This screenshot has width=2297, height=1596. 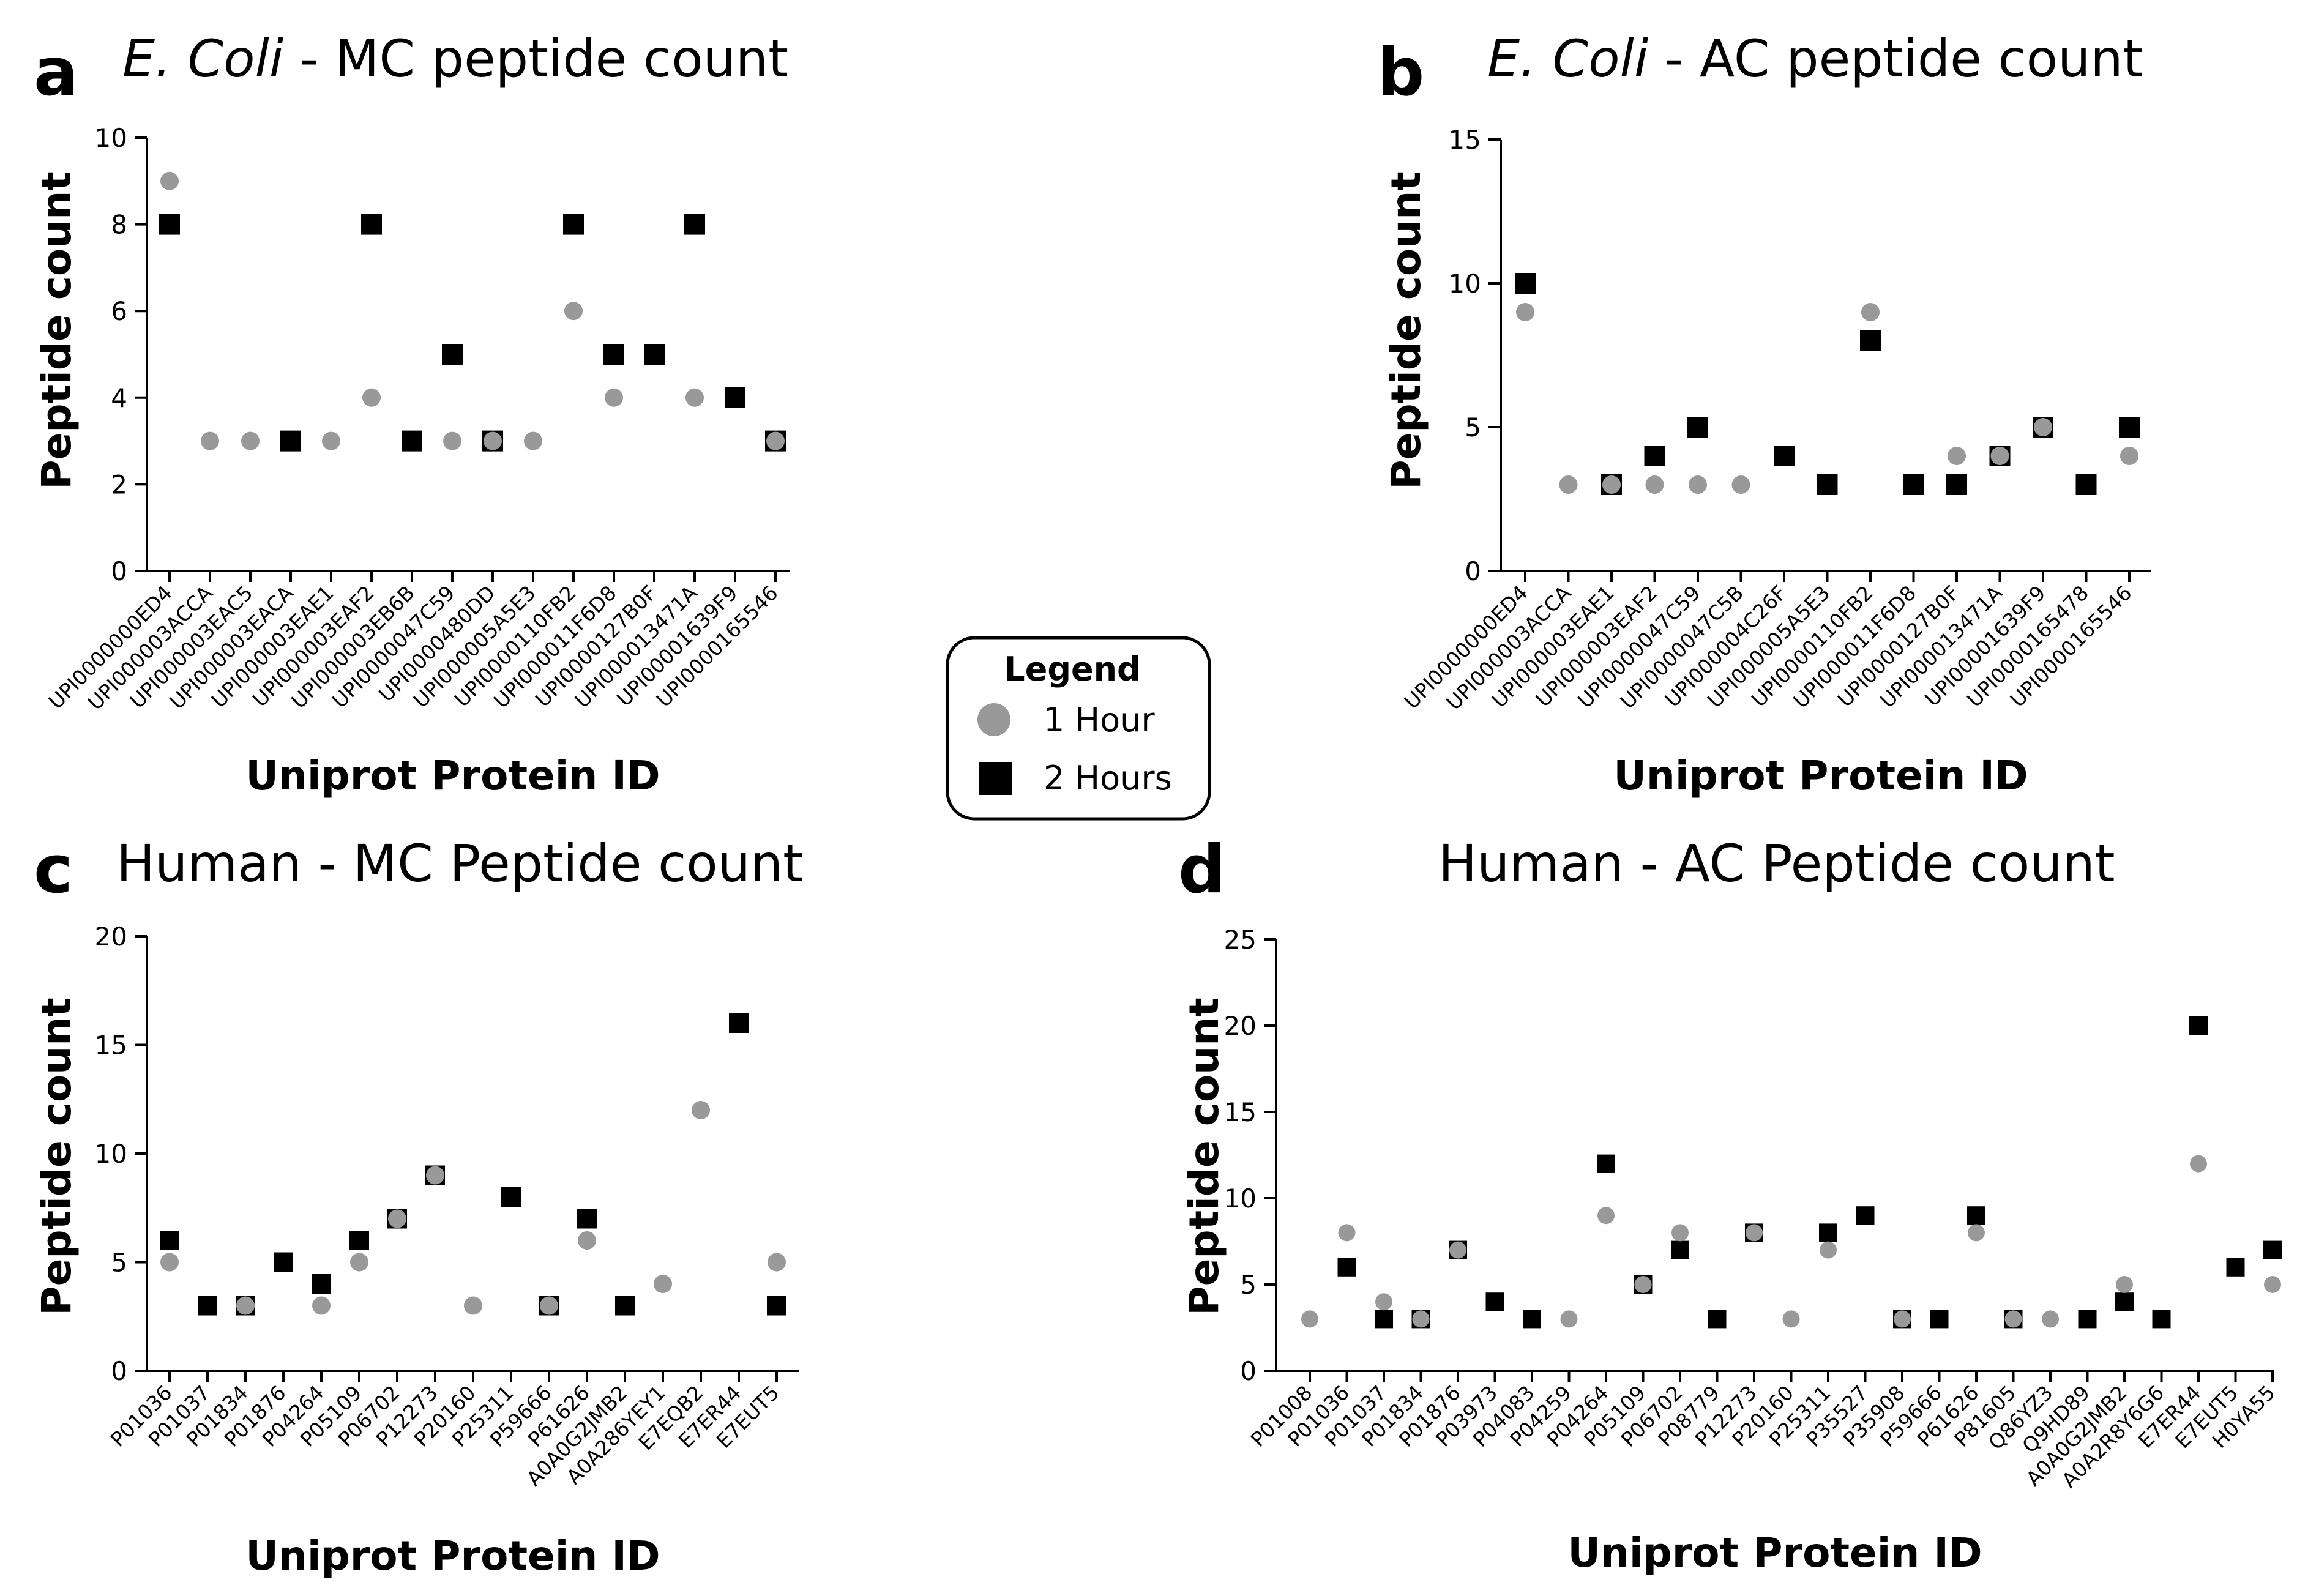 I want to click on panel-a-title: E. Coli - MC peptide count, so click(x=455, y=59).